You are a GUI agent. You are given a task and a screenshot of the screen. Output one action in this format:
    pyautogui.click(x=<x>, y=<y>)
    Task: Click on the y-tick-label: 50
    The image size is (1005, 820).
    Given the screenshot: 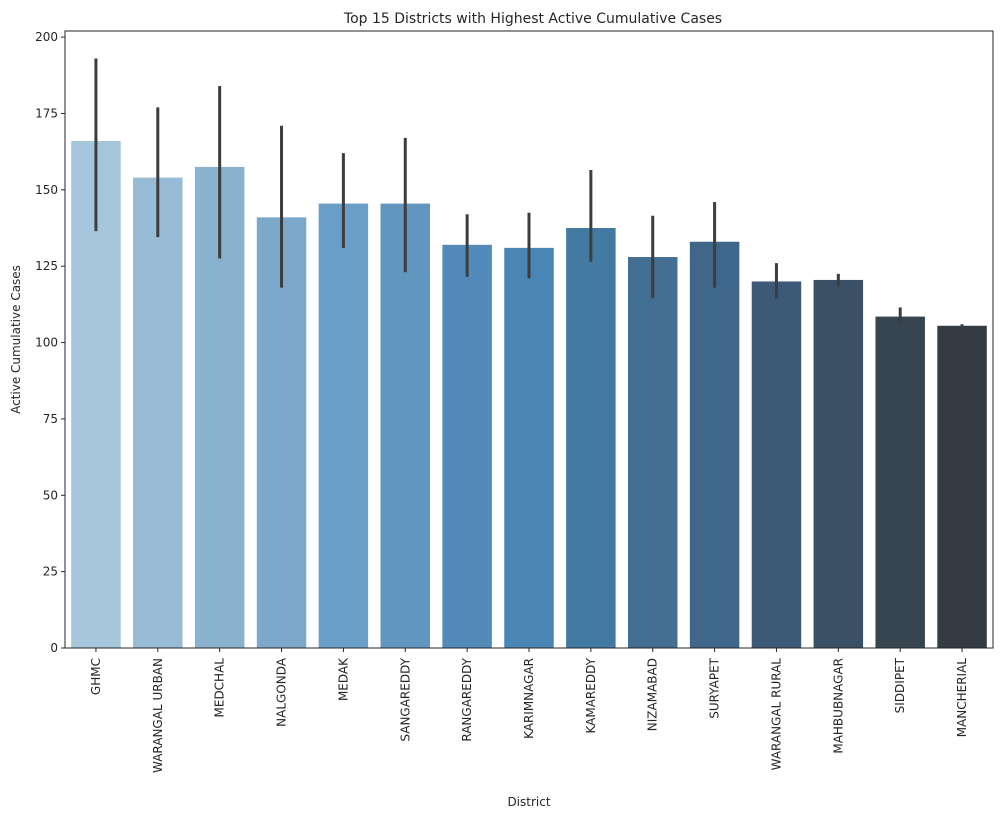 What is the action you would take?
    pyautogui.click(x=50, y=495)
    